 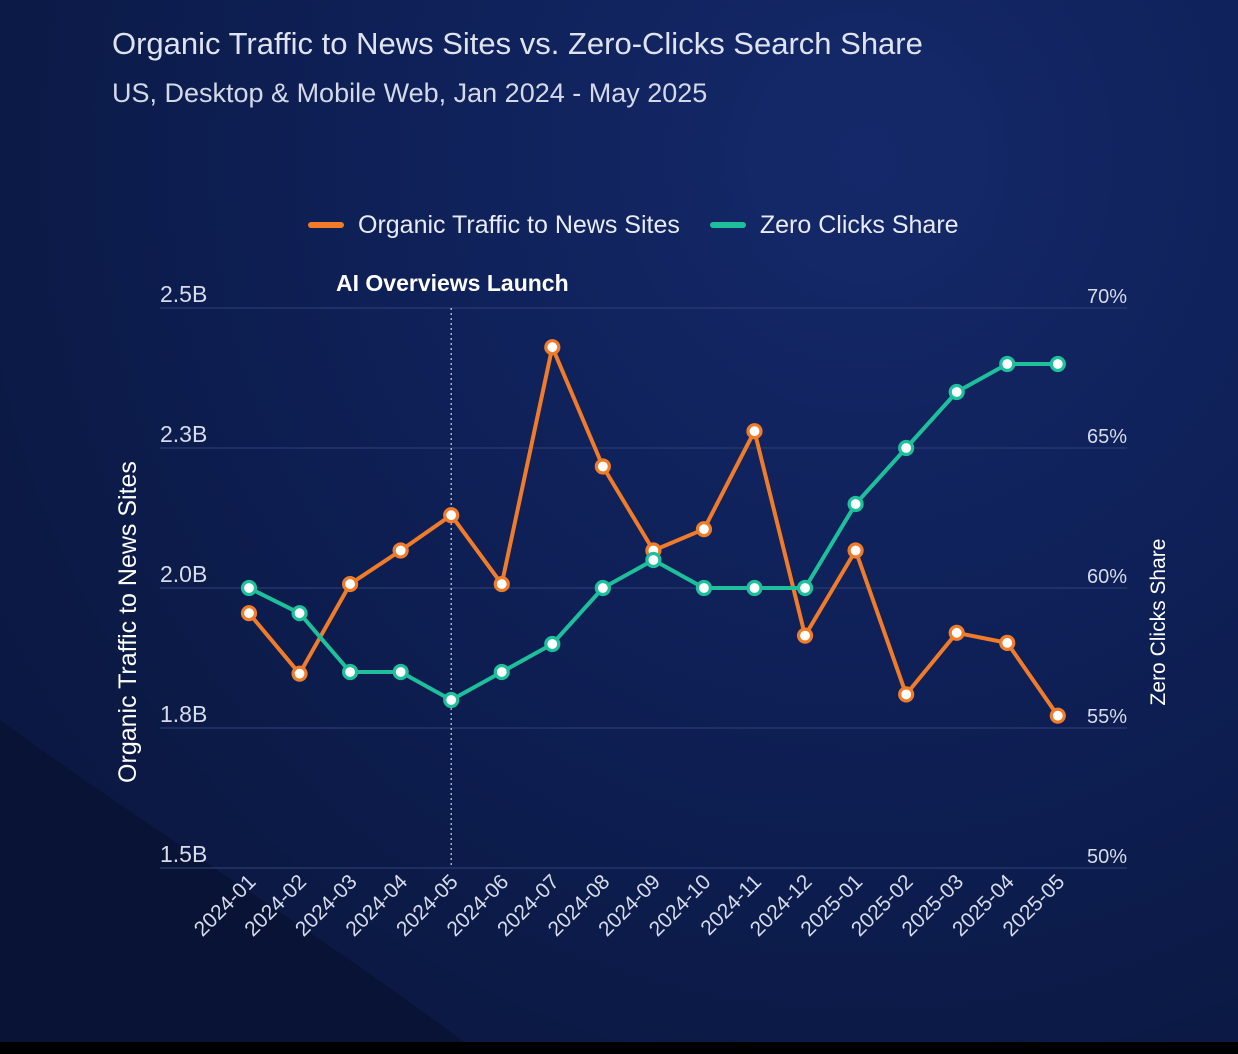 I want to click on y-left-tick-label: 2.3B, so click(x=183, y=434).